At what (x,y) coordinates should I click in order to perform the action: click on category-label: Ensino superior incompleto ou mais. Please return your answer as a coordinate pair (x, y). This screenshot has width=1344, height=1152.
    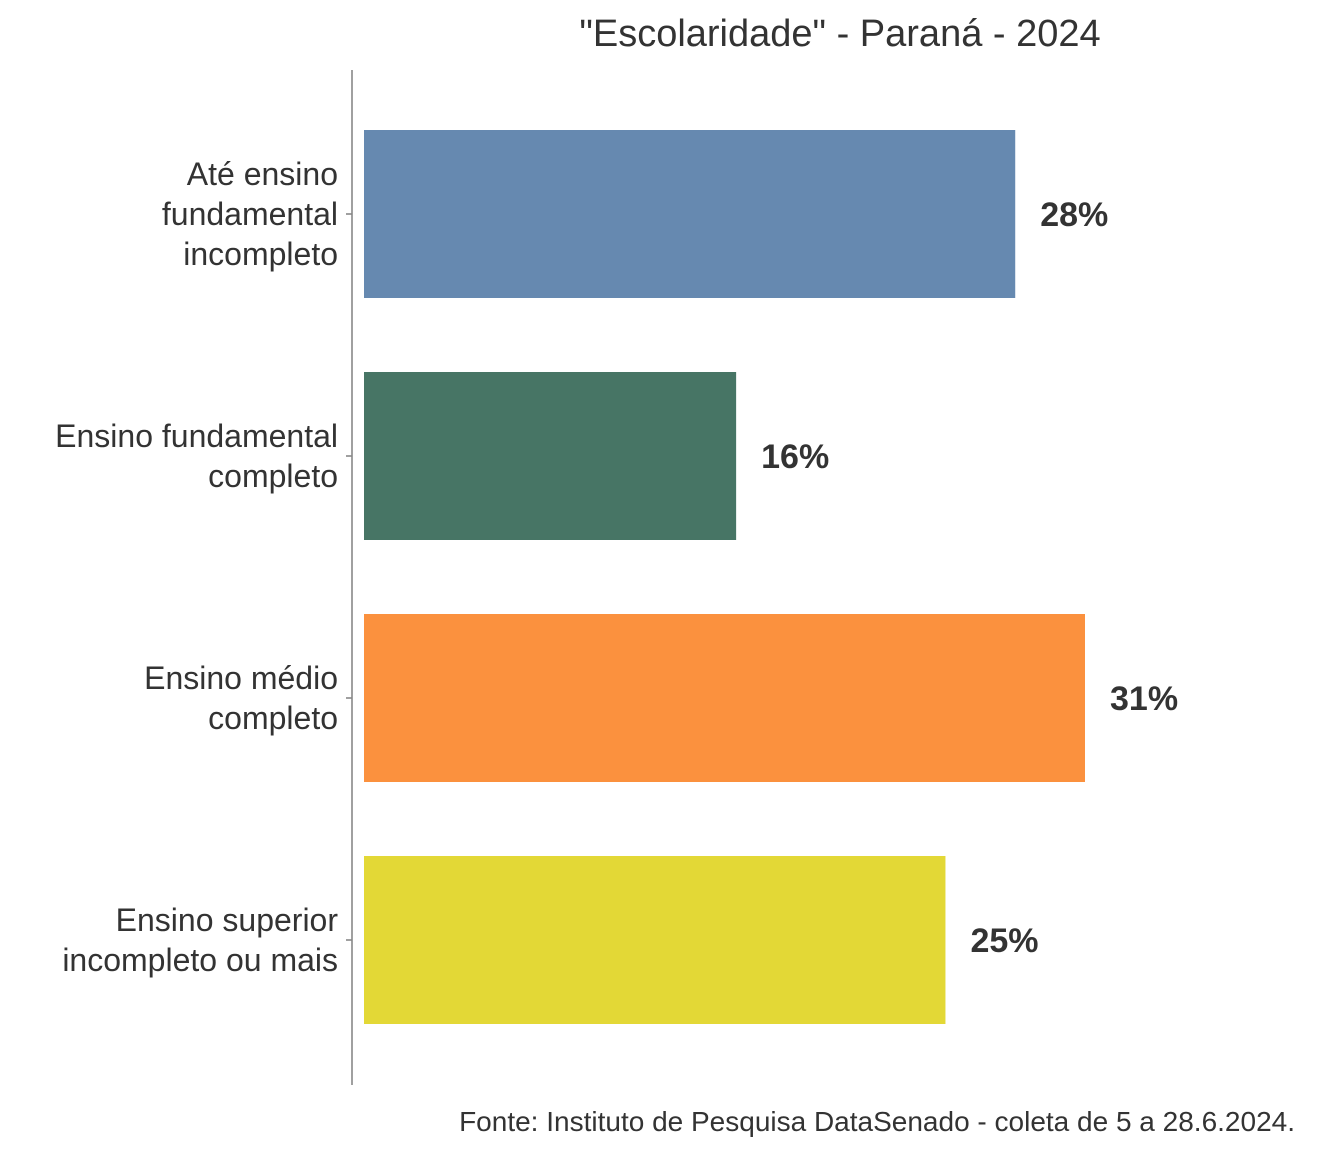
    Looking at the image, I should click on (200, 940).